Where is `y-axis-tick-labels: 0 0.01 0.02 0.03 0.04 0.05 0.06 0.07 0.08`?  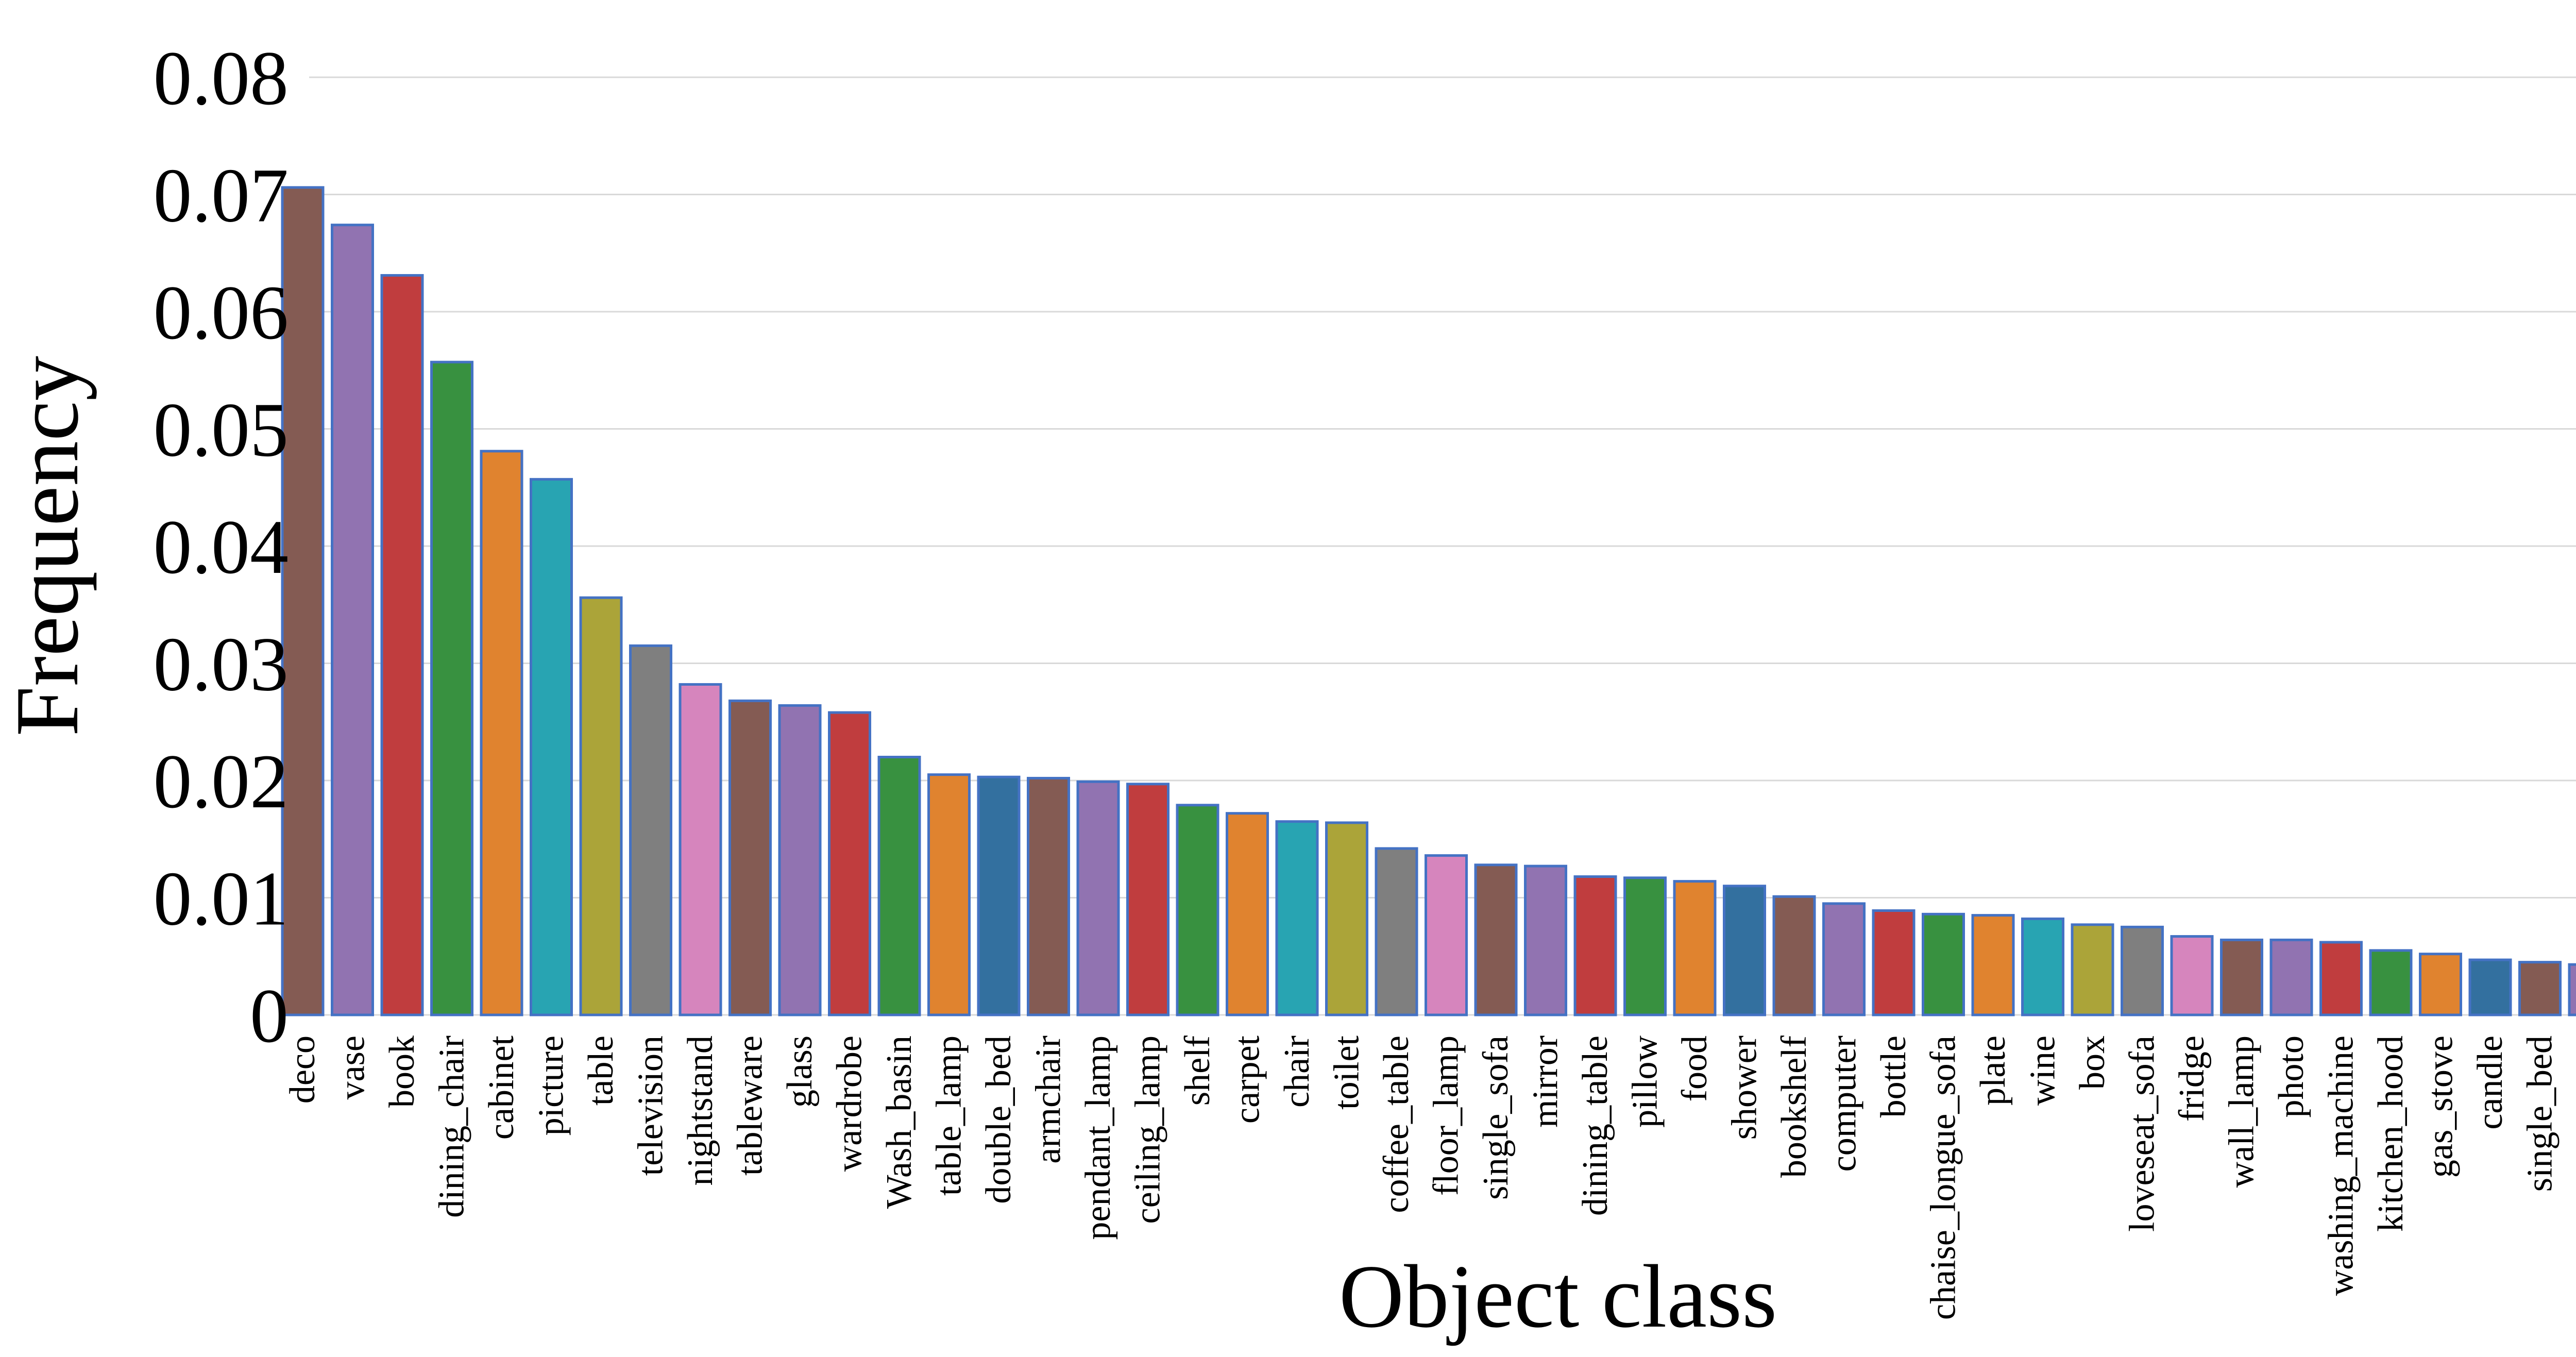
y-axis-tick-labels: 0 0.01 0.02 0.03 0.04 0.05 0.06 0.07 0.08 is located at coordinates (221, 547).